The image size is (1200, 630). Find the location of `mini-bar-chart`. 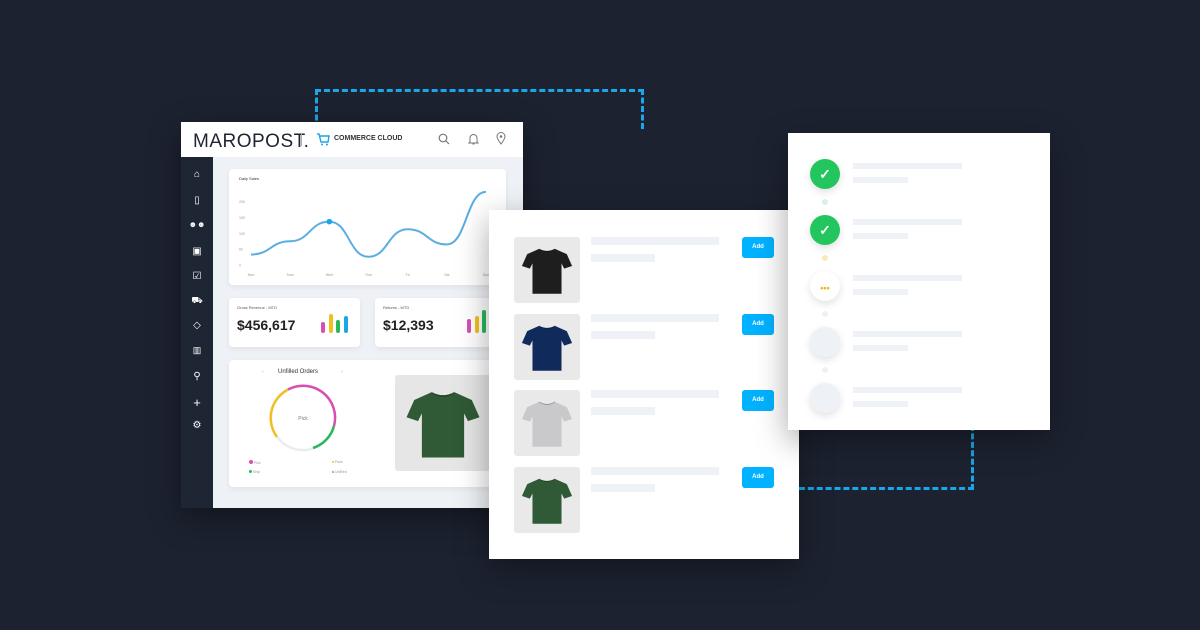

mini-bar-chart is located at coordinates (336, 323).